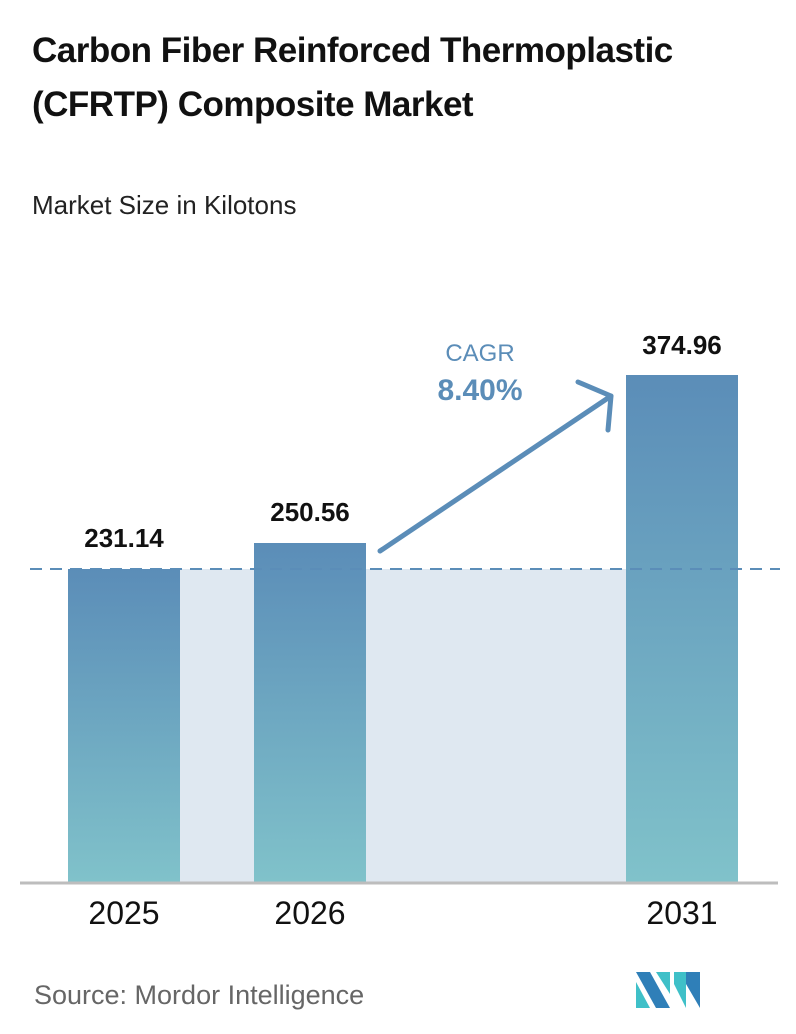 The width and height of the screenshot is (796, 1034). Describe the element at coordinates (310, 913) in the screenshot. I see `x-tick-2026: 2026` at that location.